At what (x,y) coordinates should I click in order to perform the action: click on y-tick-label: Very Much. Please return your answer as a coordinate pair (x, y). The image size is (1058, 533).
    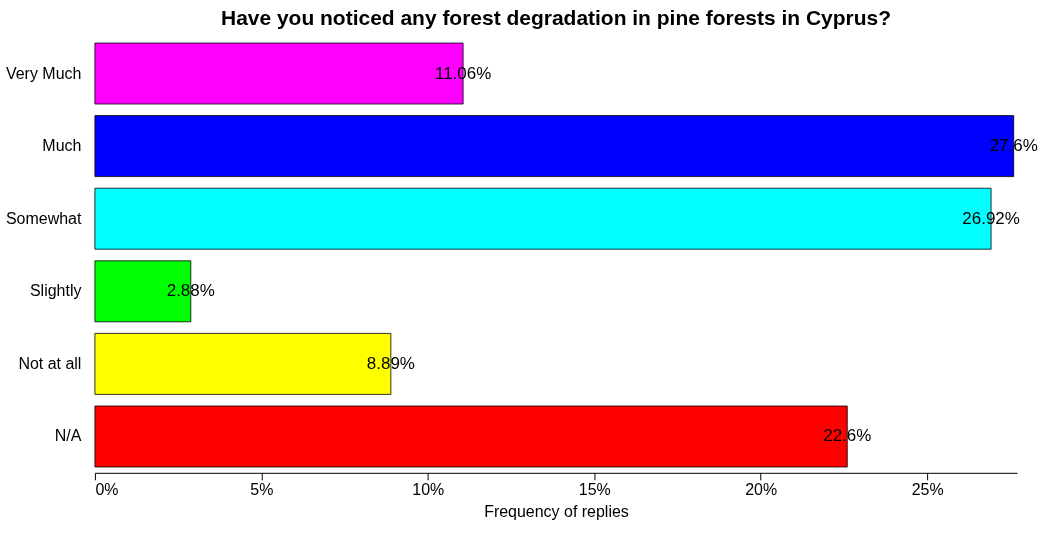
    Looking at the image, I should click on (43, 73).